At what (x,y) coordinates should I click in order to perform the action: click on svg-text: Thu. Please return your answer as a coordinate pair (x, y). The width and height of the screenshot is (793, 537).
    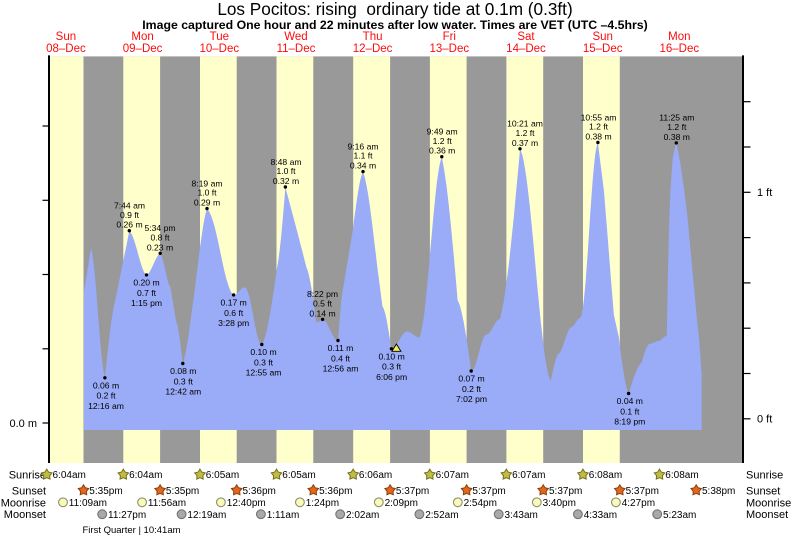
    Looking at the image, I should click on (373, 37).